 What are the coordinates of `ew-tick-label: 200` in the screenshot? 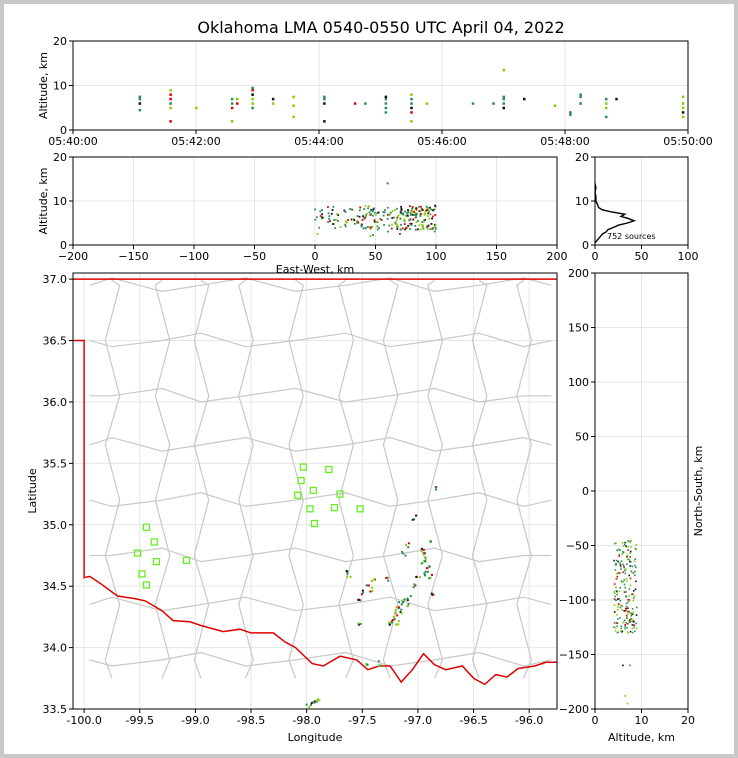 It's located at (557, 256).